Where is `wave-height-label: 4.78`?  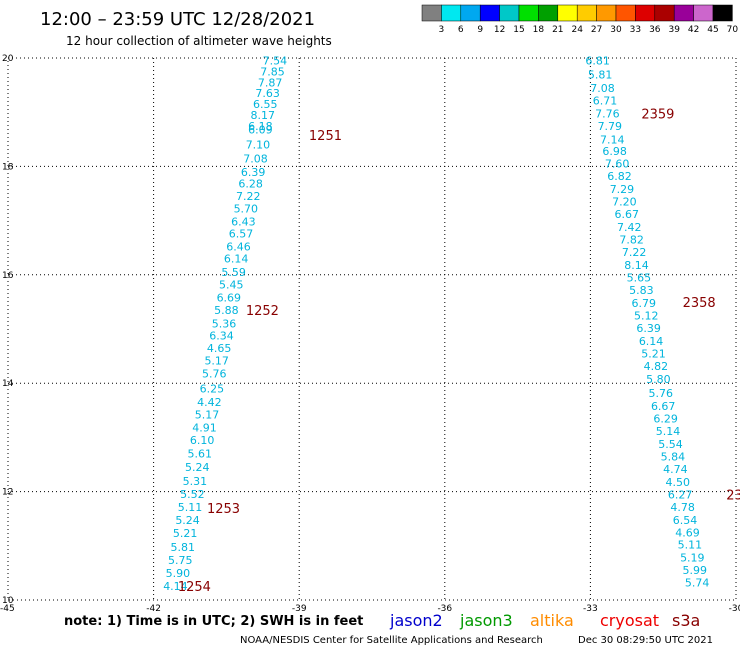
wave-height-label: 4.78 is located at coordinates (682, 507).